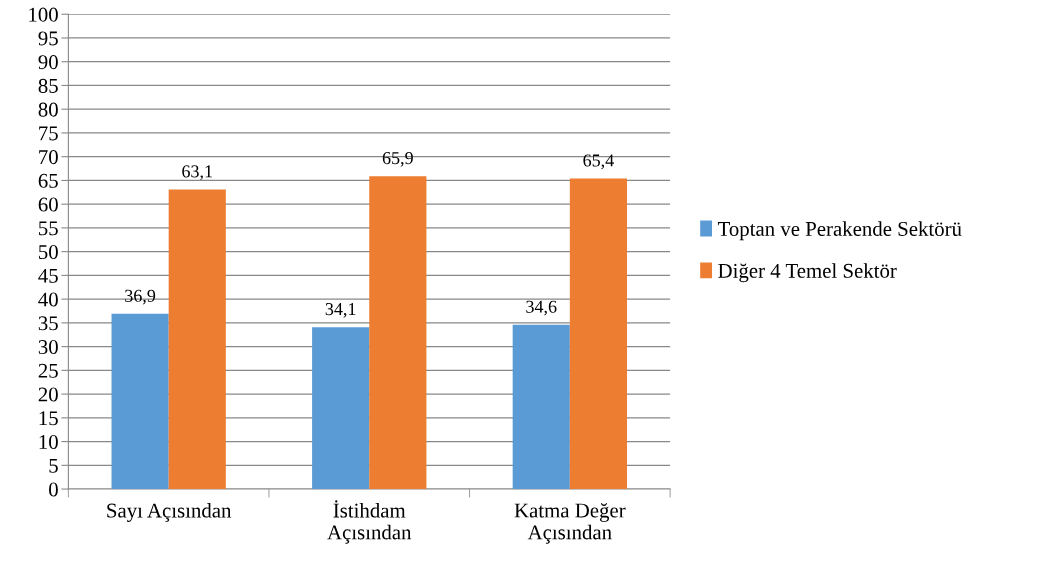 This screenshot has height=570, width=1052. What do you see at coordinates (541, 308) in the screenshot?
I see `data-label: 34,6` at bounding box center [541, 308].